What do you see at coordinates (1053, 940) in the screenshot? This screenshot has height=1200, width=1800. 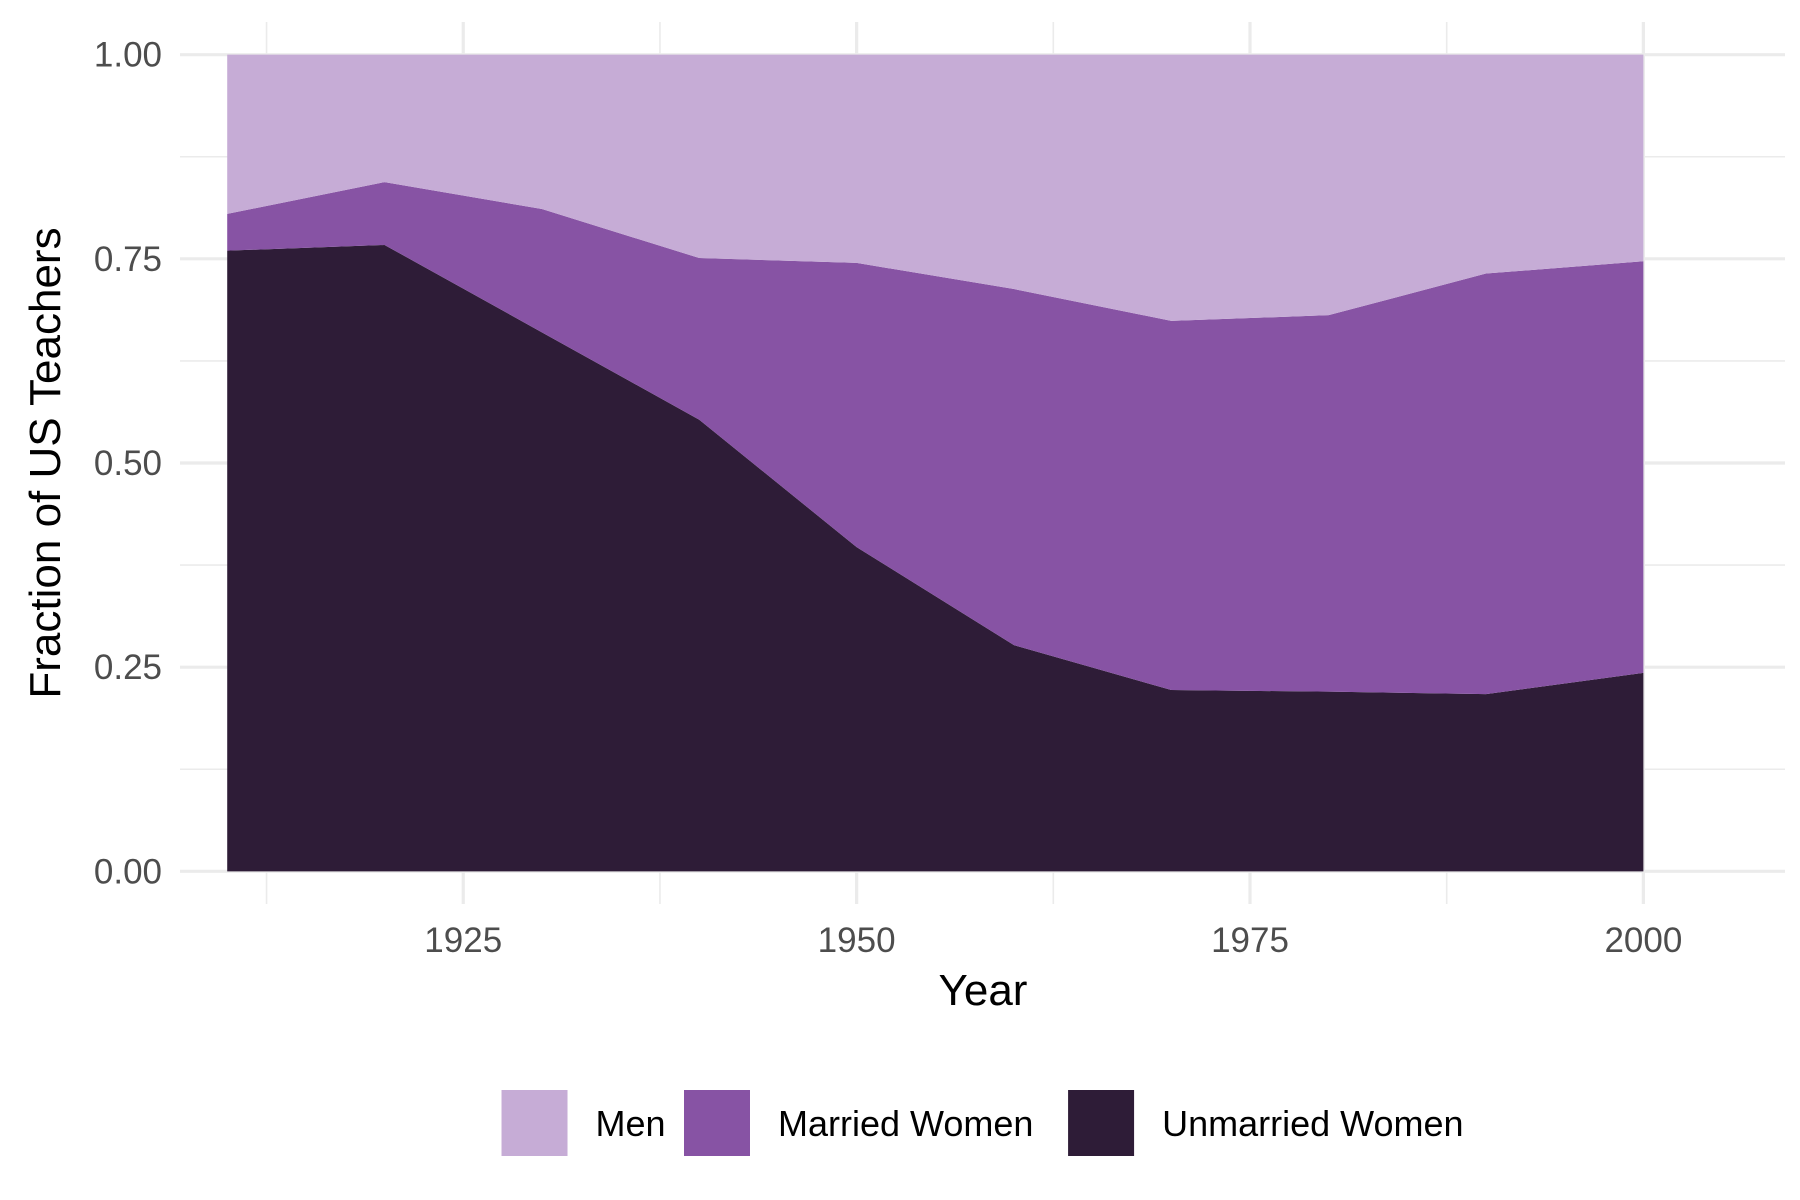 I see `x-axis-tick-labels: 1925 1950 1975 2000` at bounding box center [1053, 940].